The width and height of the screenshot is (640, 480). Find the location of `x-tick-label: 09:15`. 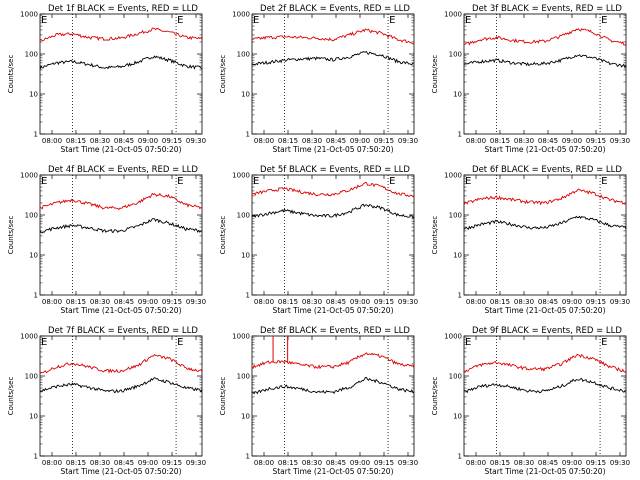

x-tick-label: 09:15 is located at coordinates (384, 302).